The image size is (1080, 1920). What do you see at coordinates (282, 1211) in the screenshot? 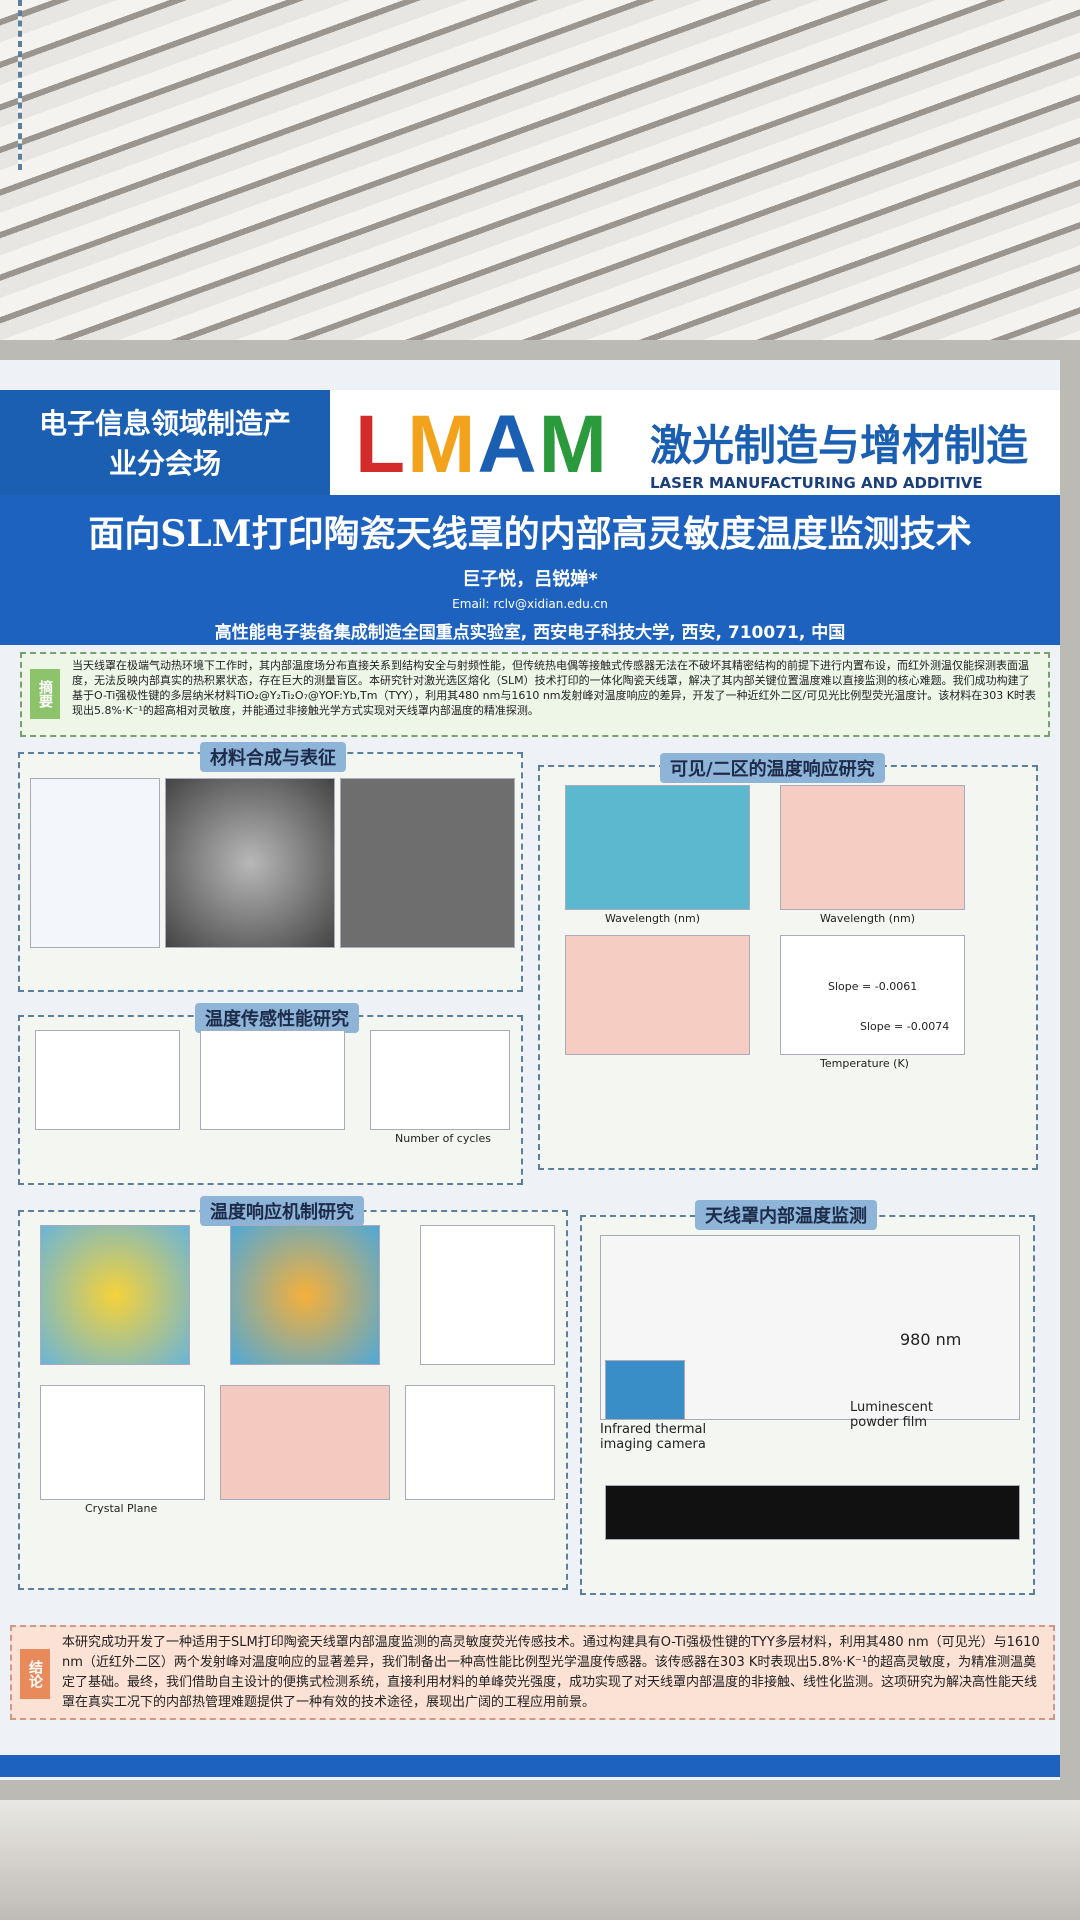
I see `section-title: 温度响应机制研究` at bounding box center [282, 1211].